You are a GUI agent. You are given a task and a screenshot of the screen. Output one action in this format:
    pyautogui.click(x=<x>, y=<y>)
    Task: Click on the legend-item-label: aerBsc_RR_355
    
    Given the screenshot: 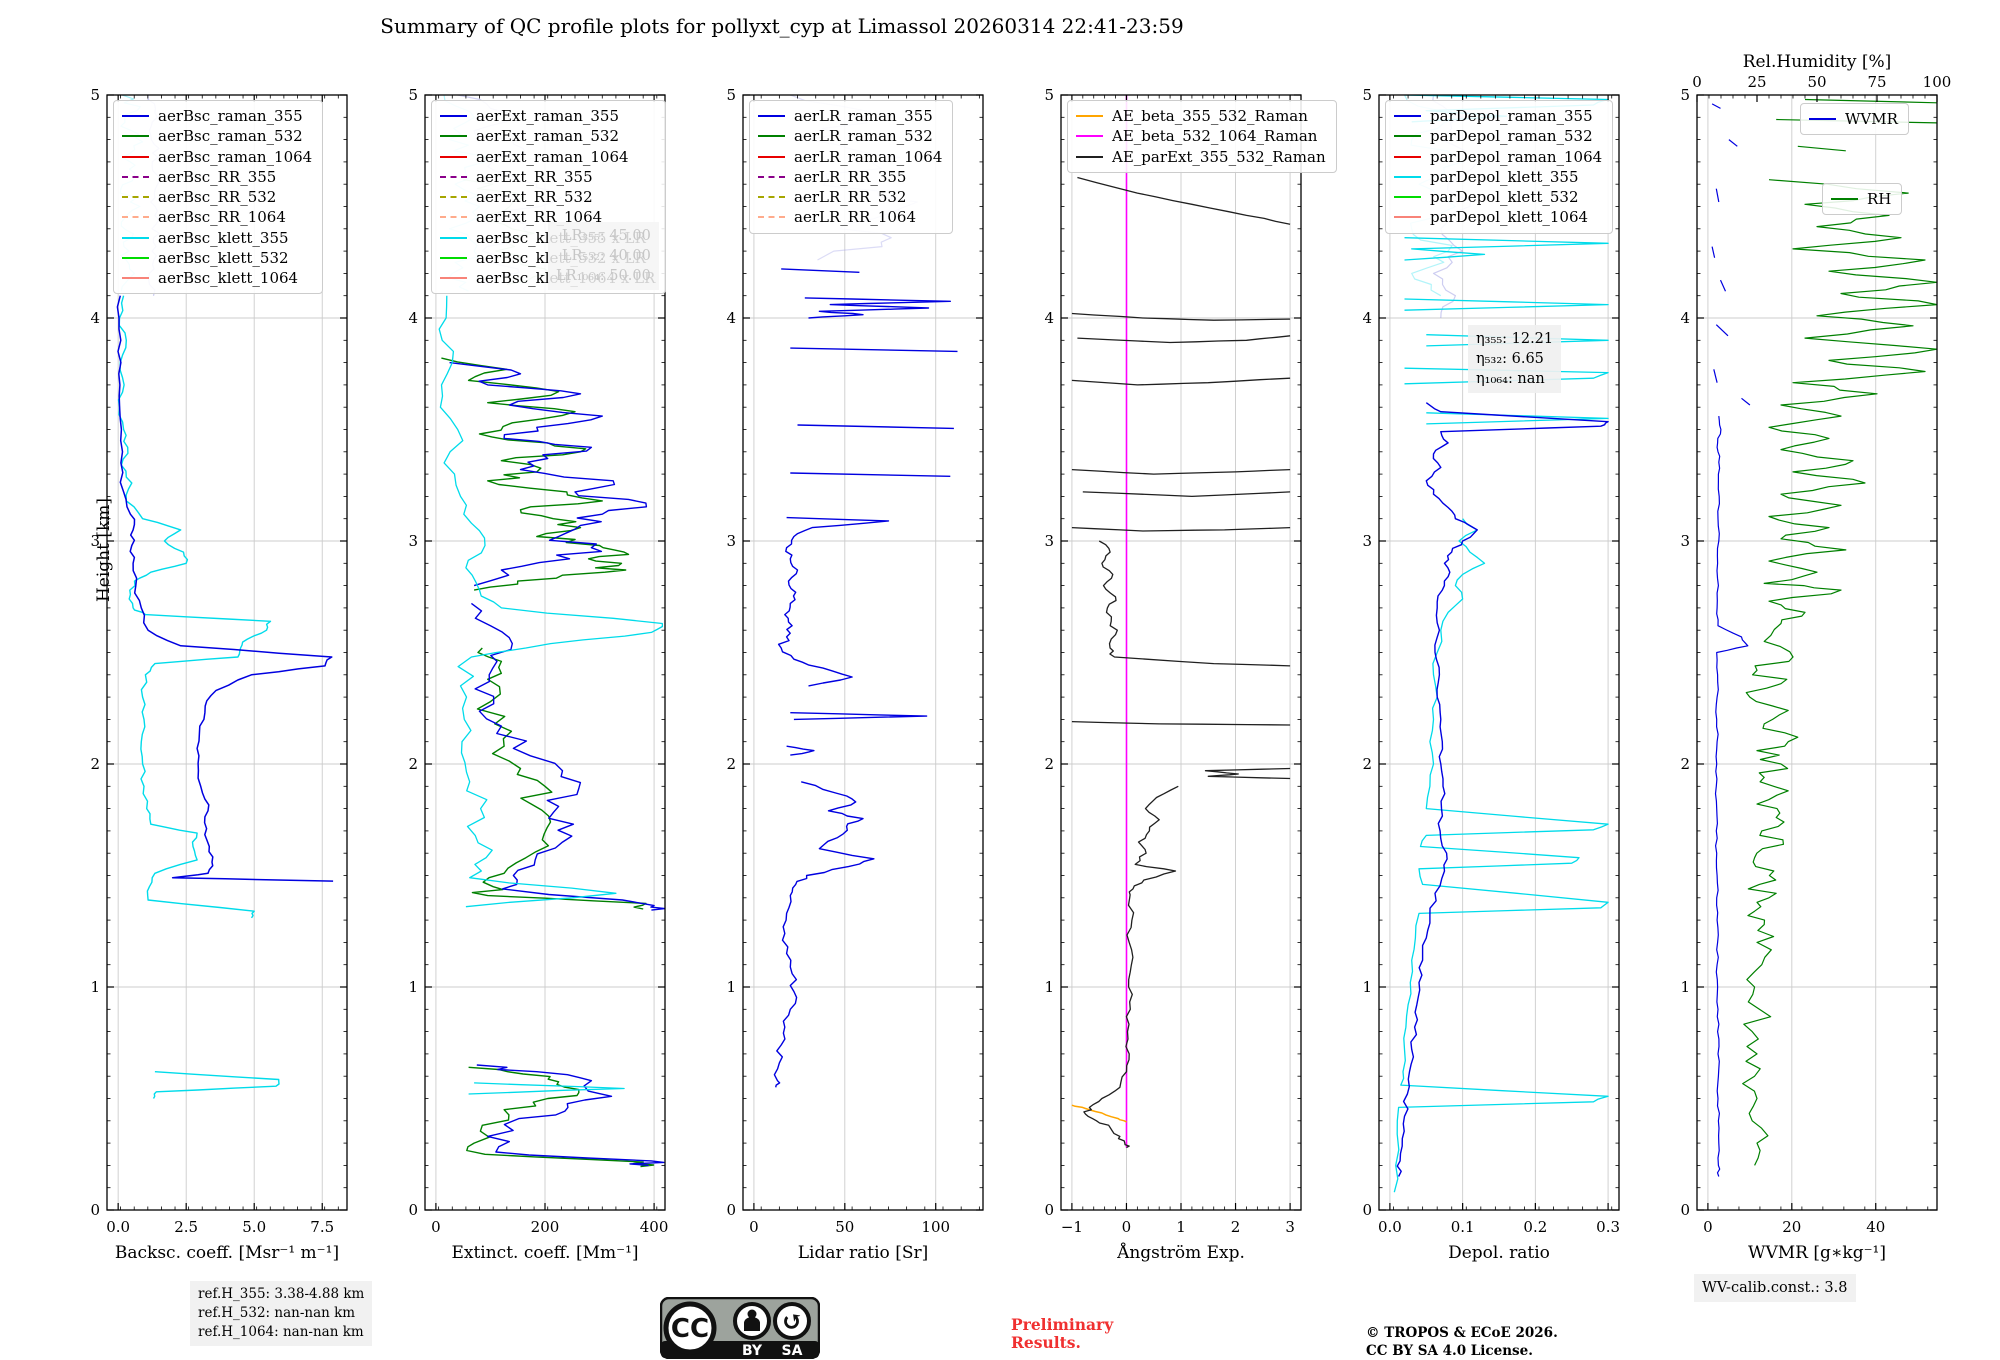 What is the action you would take?
    pyautogui.click(x=217, y=176)
    